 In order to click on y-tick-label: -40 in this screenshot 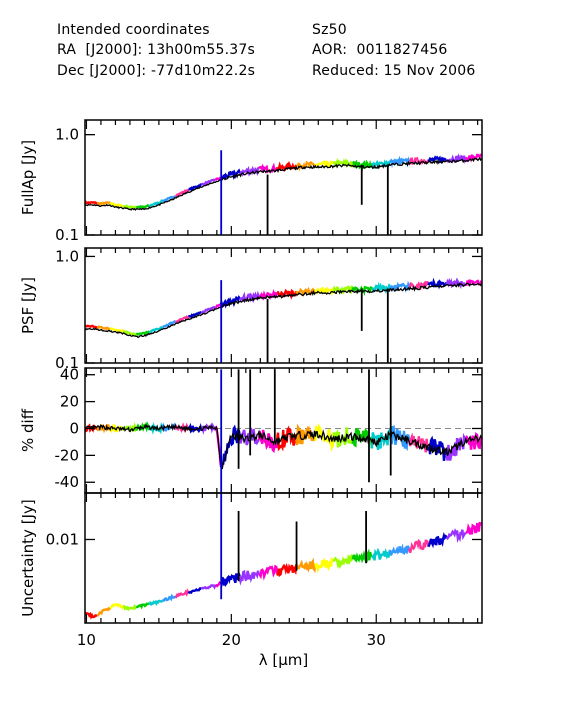, I will do `click(67, 482)`.